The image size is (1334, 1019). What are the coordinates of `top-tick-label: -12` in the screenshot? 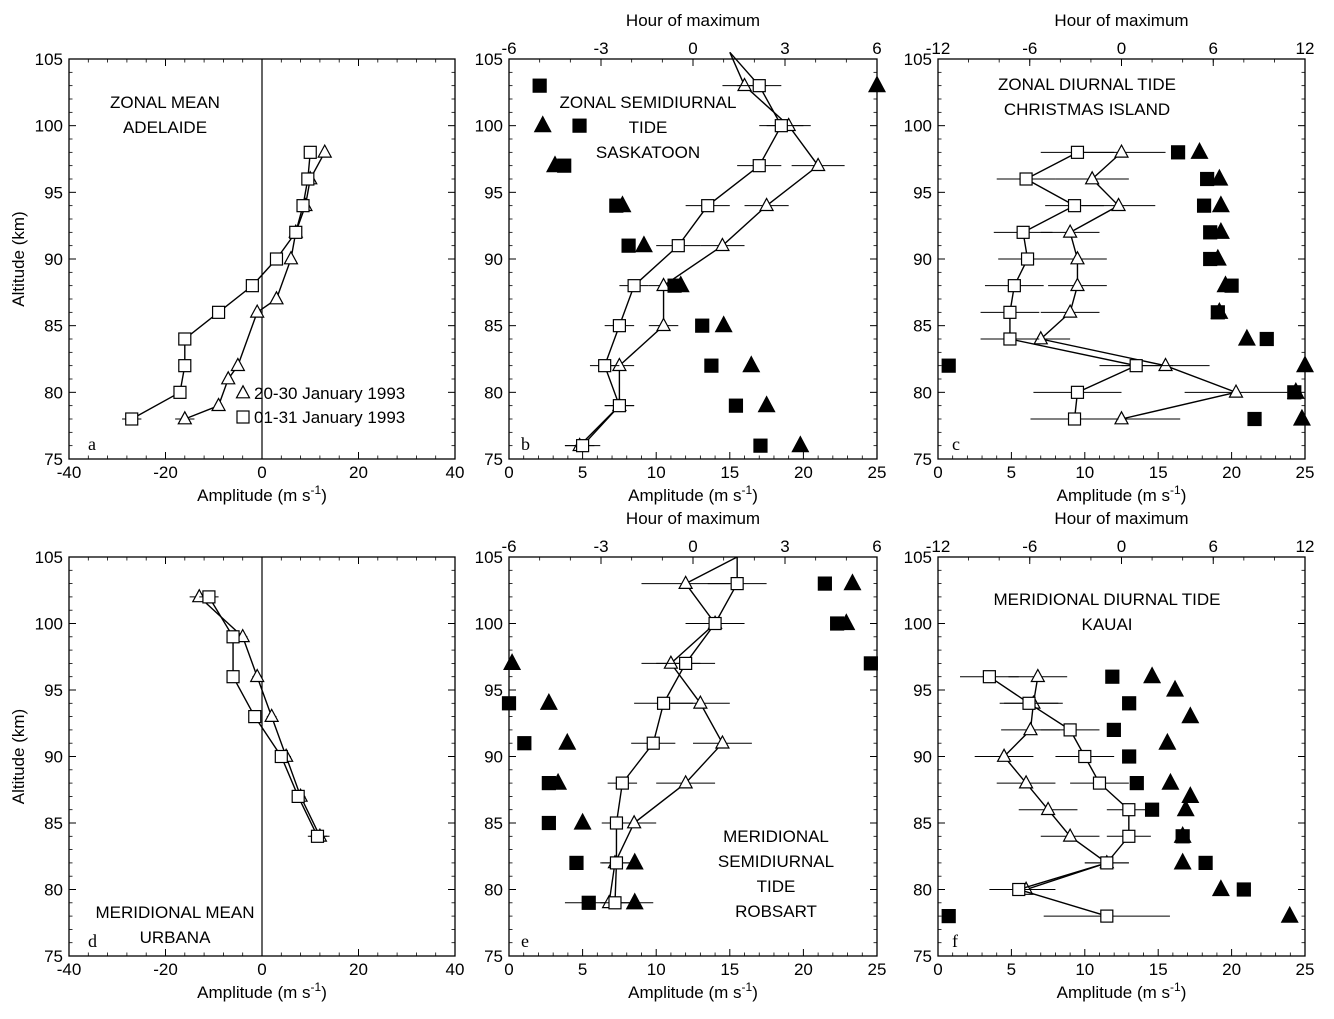 It's located at (938, 546).